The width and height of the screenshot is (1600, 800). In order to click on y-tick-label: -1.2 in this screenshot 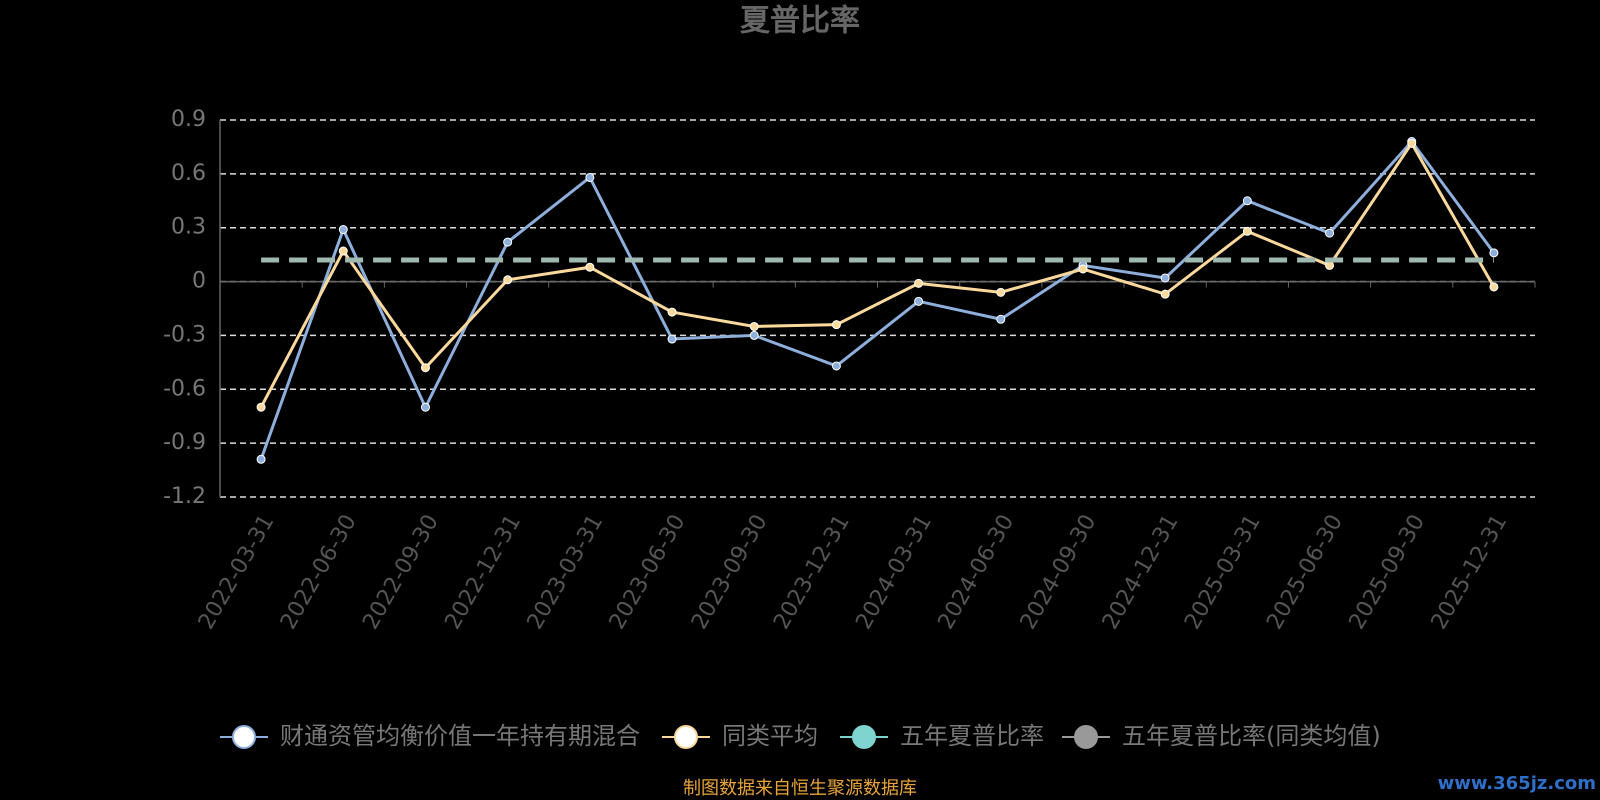, I will do `click(184, 496)`.